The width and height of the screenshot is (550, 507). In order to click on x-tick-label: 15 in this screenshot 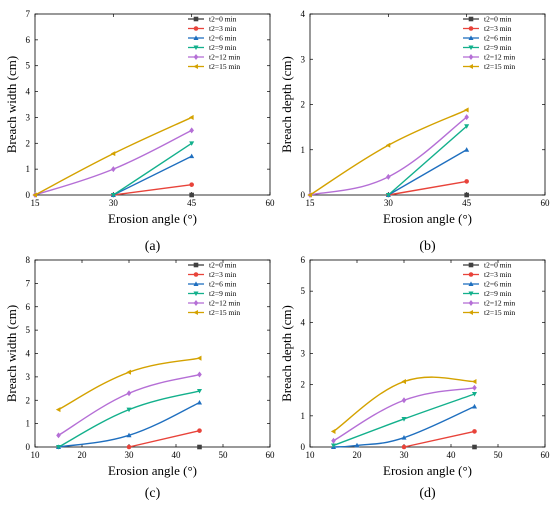, I will do `click(36, 203)`.